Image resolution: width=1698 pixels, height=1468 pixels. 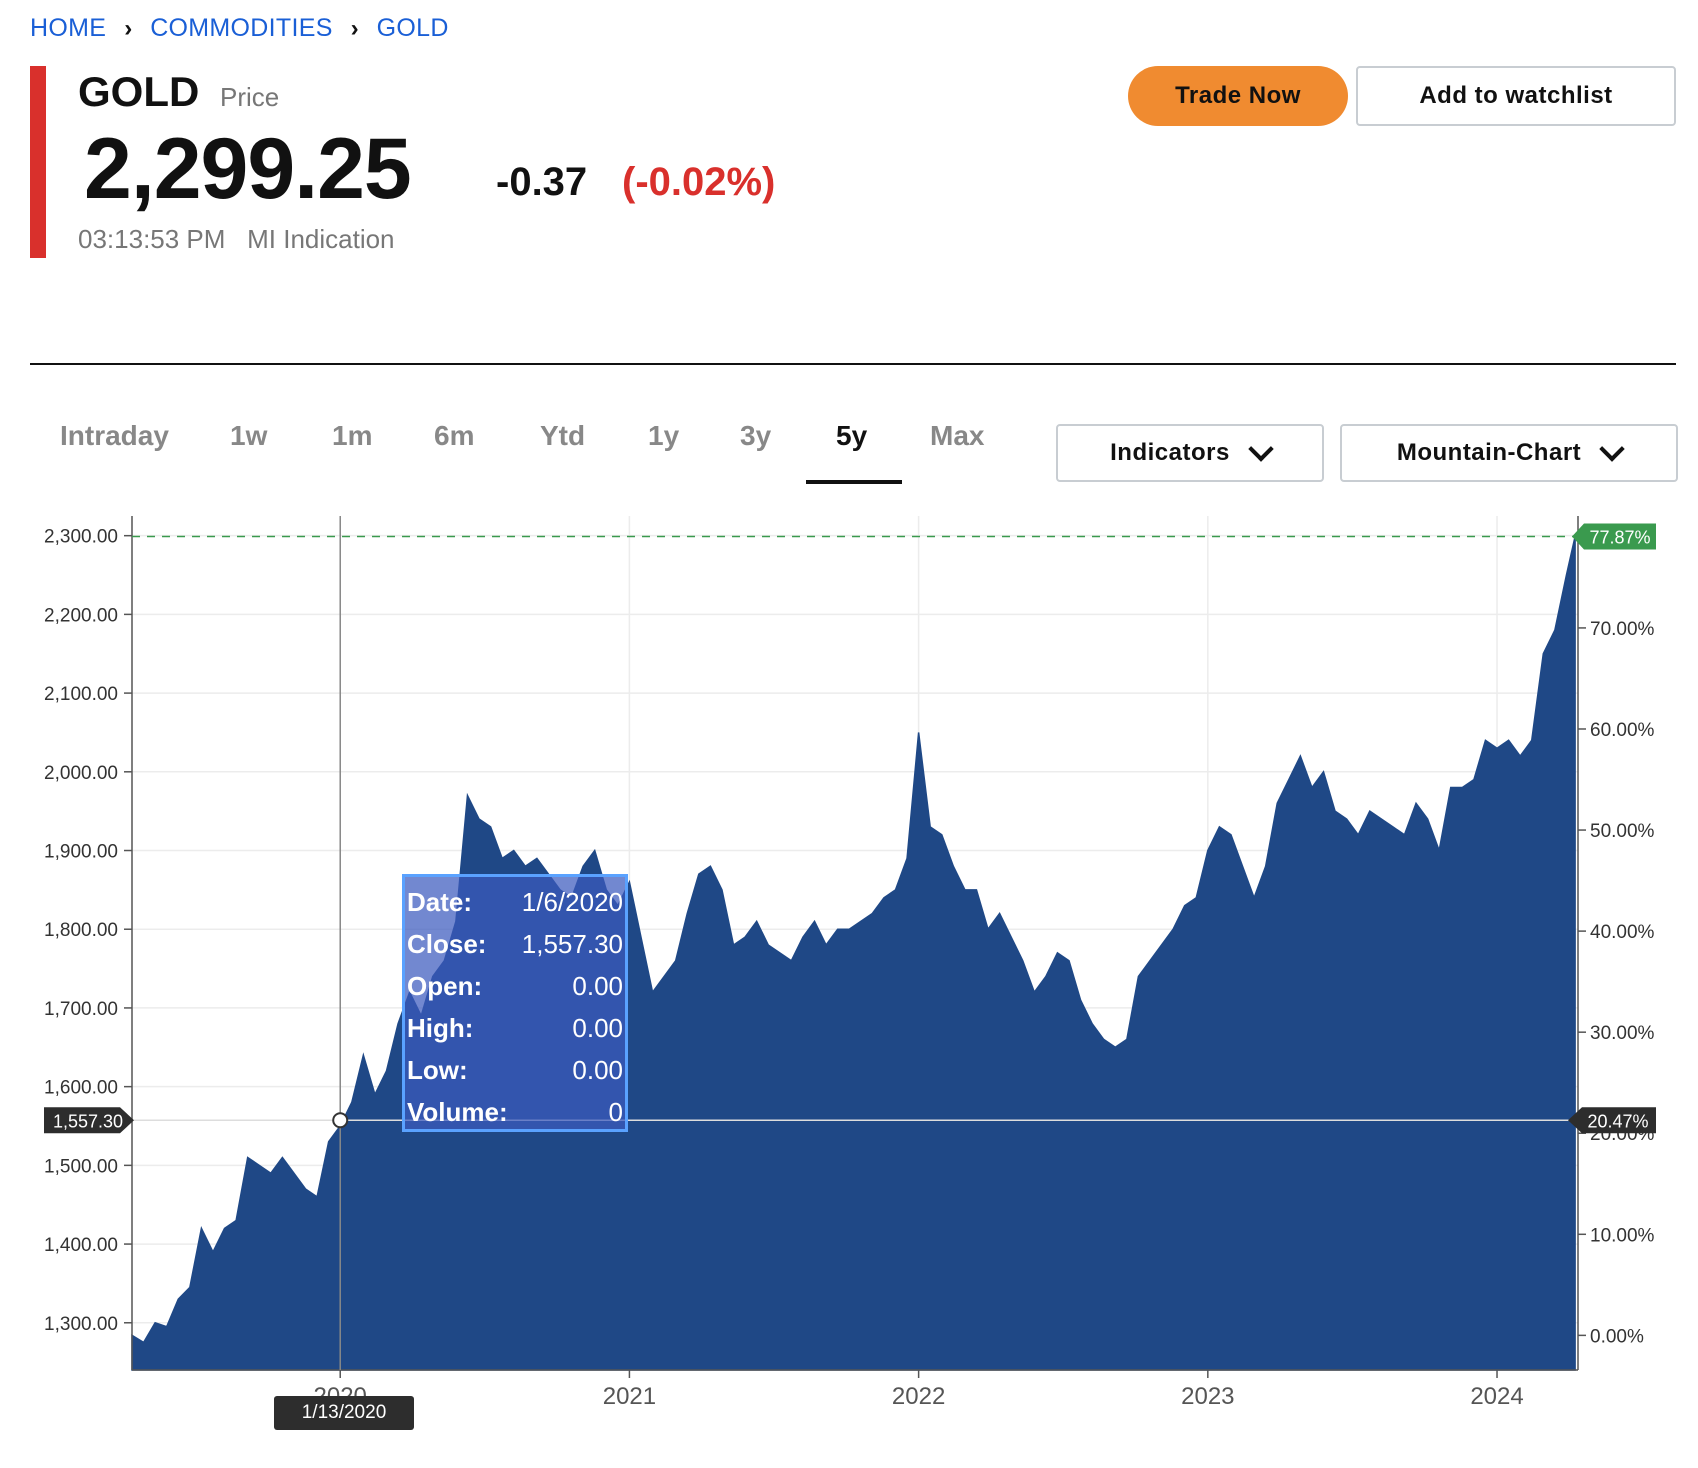 What do you see at coordinates (413, 28) in the screenshot?
I see `breadcrumb-gold: GOLD` at bounding box center [413, 28].